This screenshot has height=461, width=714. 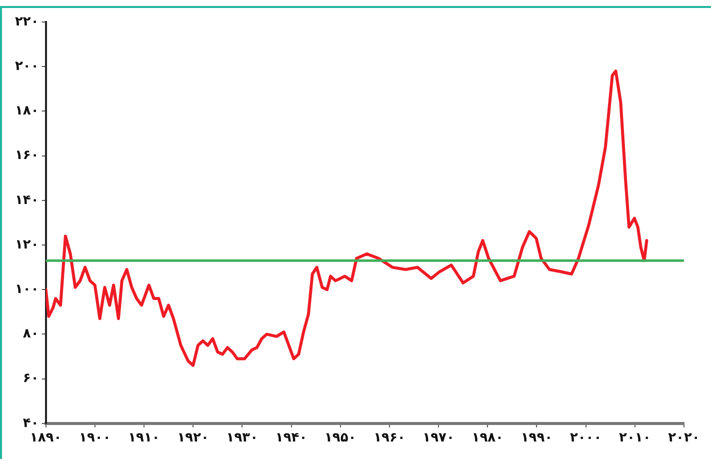 What do you see at coordinates (26, 66) in the screenshot?
I see `y-tick-label: ۲۰۰` at bounding box center [26, 66].